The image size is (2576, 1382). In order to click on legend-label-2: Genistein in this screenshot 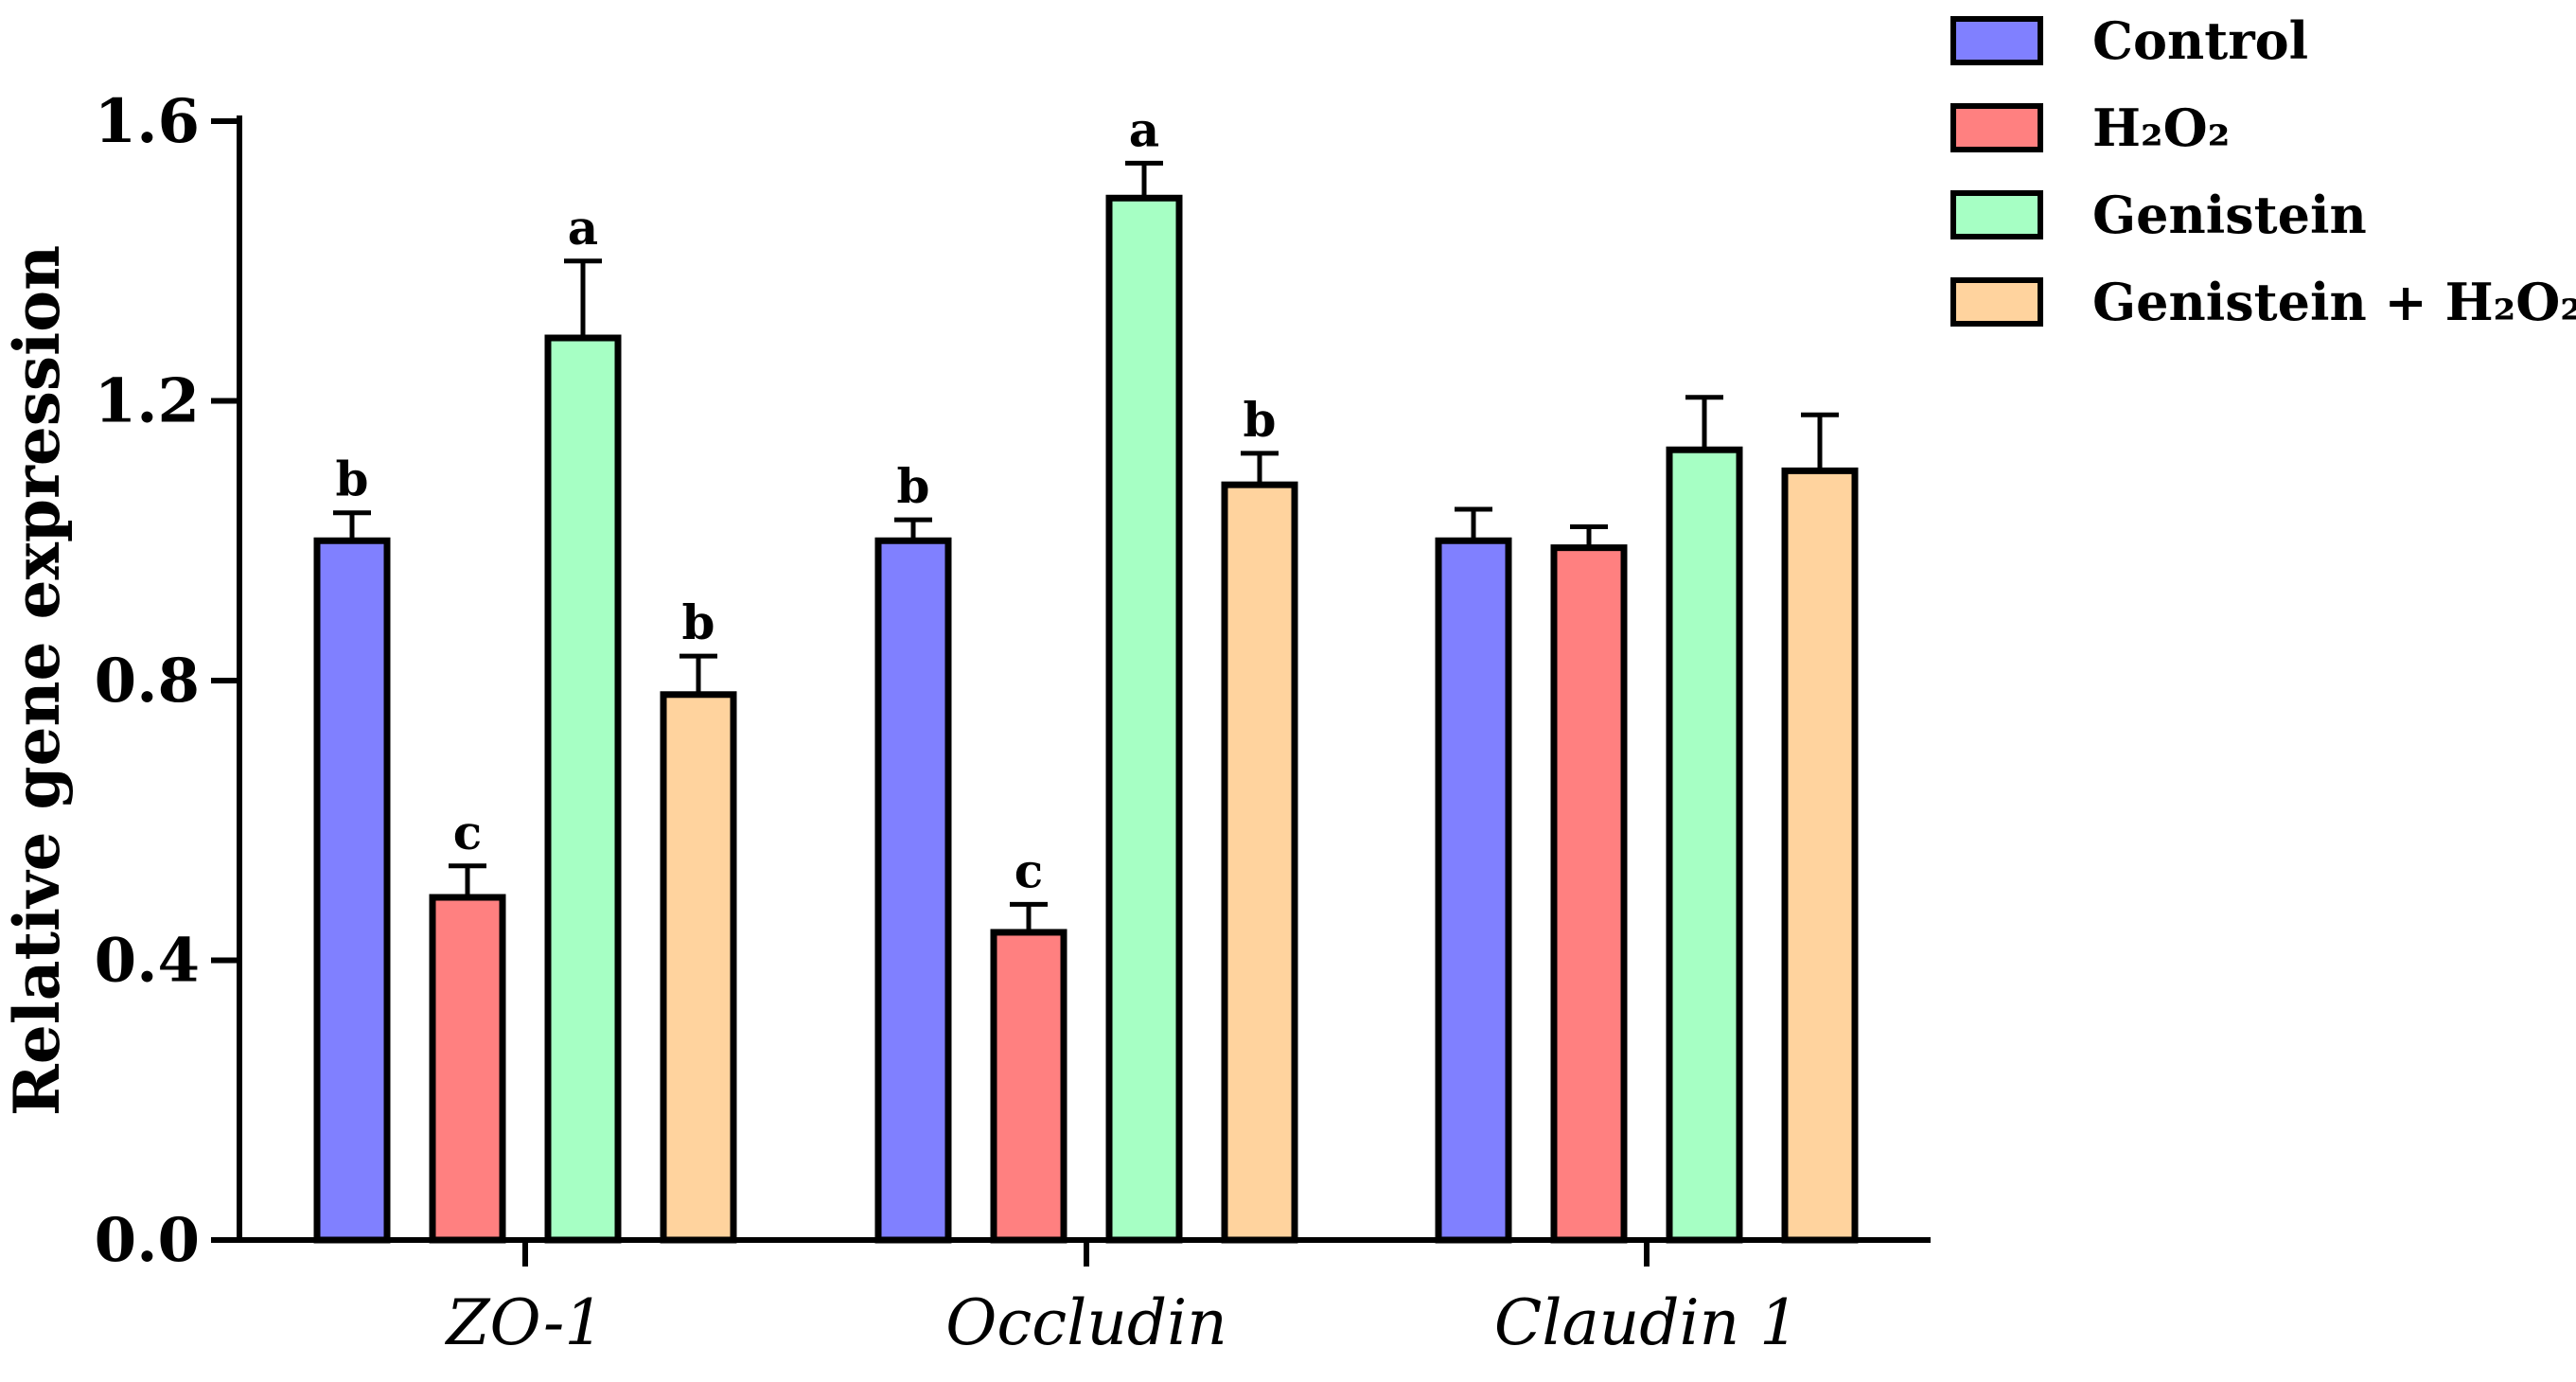, I will do `click(2229, 215)`.